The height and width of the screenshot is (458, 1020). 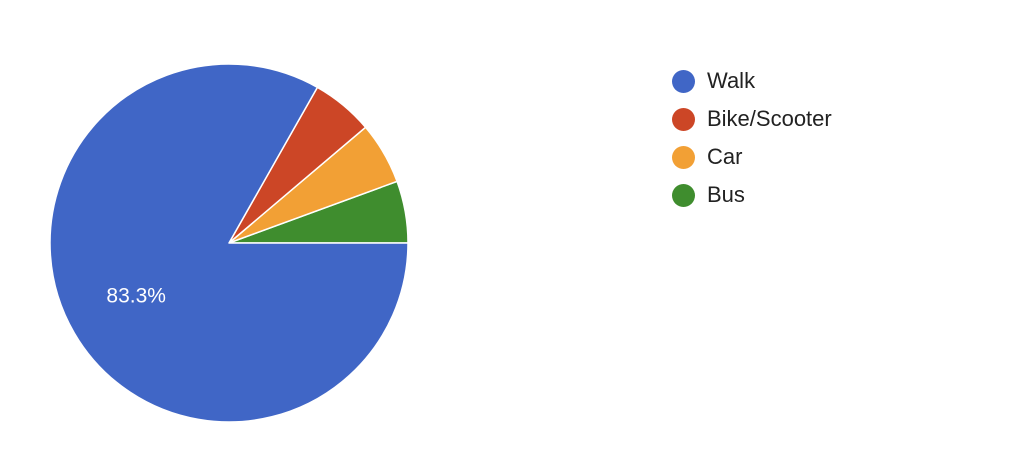 I want to click on legend-label: Walk, so click(x=731, y=80).